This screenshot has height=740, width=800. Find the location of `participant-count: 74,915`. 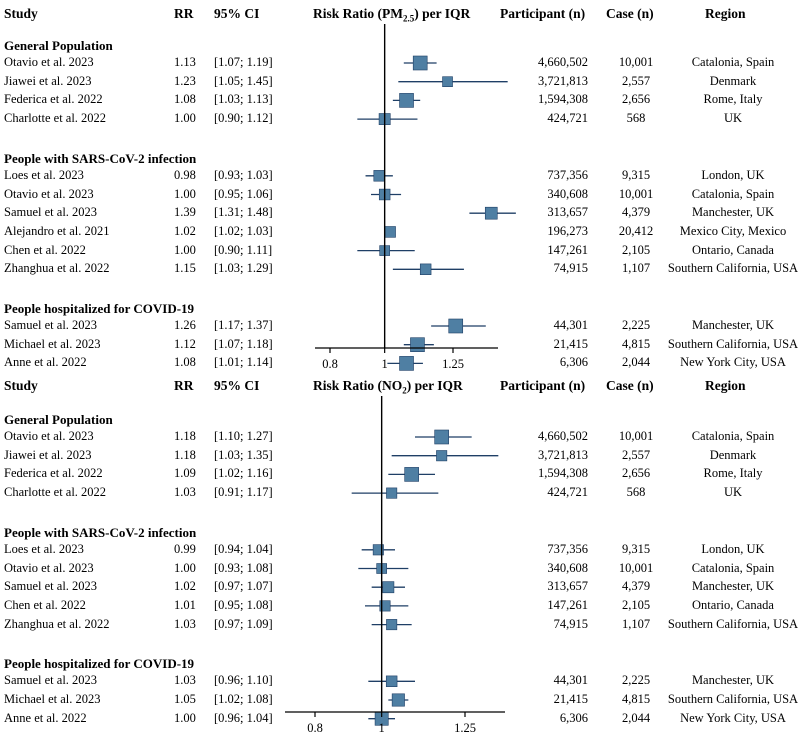

participant-count: 74,915 is located at coordinates (570, 623).